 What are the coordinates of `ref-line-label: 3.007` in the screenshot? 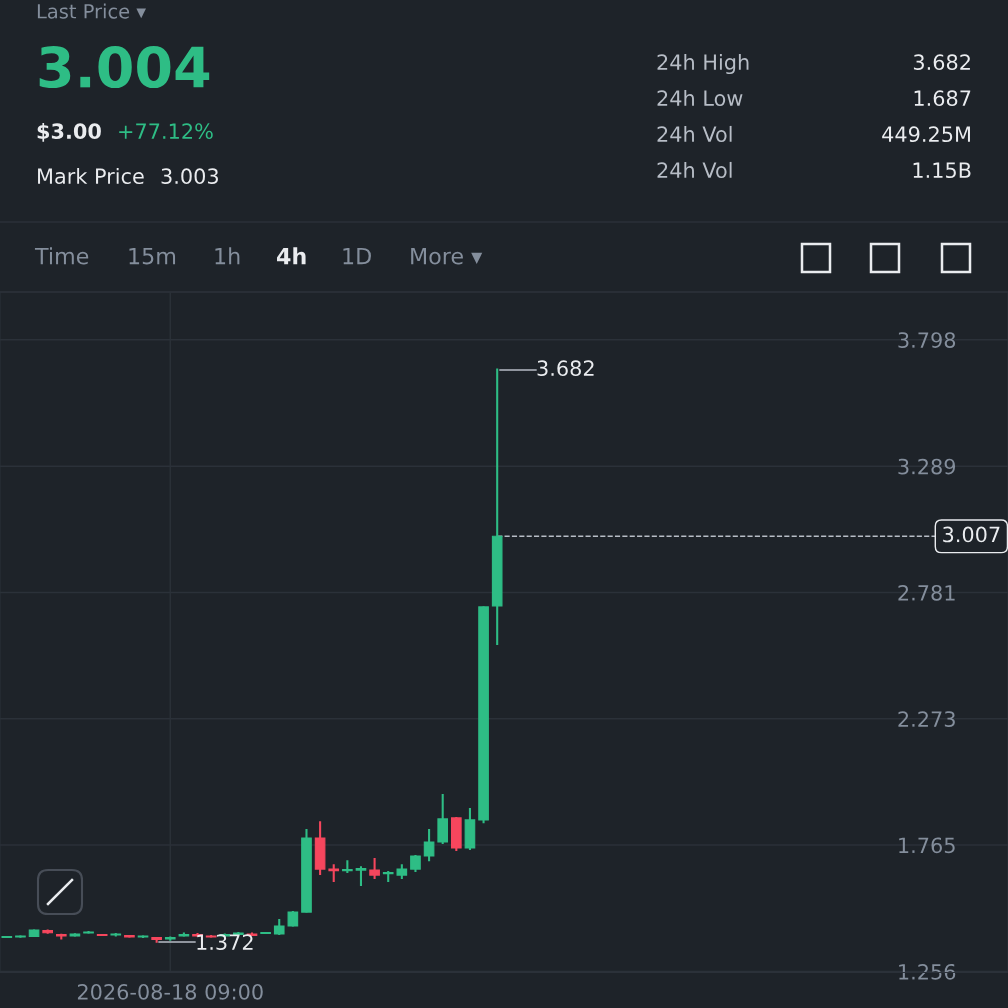 It's located at (971, 534).